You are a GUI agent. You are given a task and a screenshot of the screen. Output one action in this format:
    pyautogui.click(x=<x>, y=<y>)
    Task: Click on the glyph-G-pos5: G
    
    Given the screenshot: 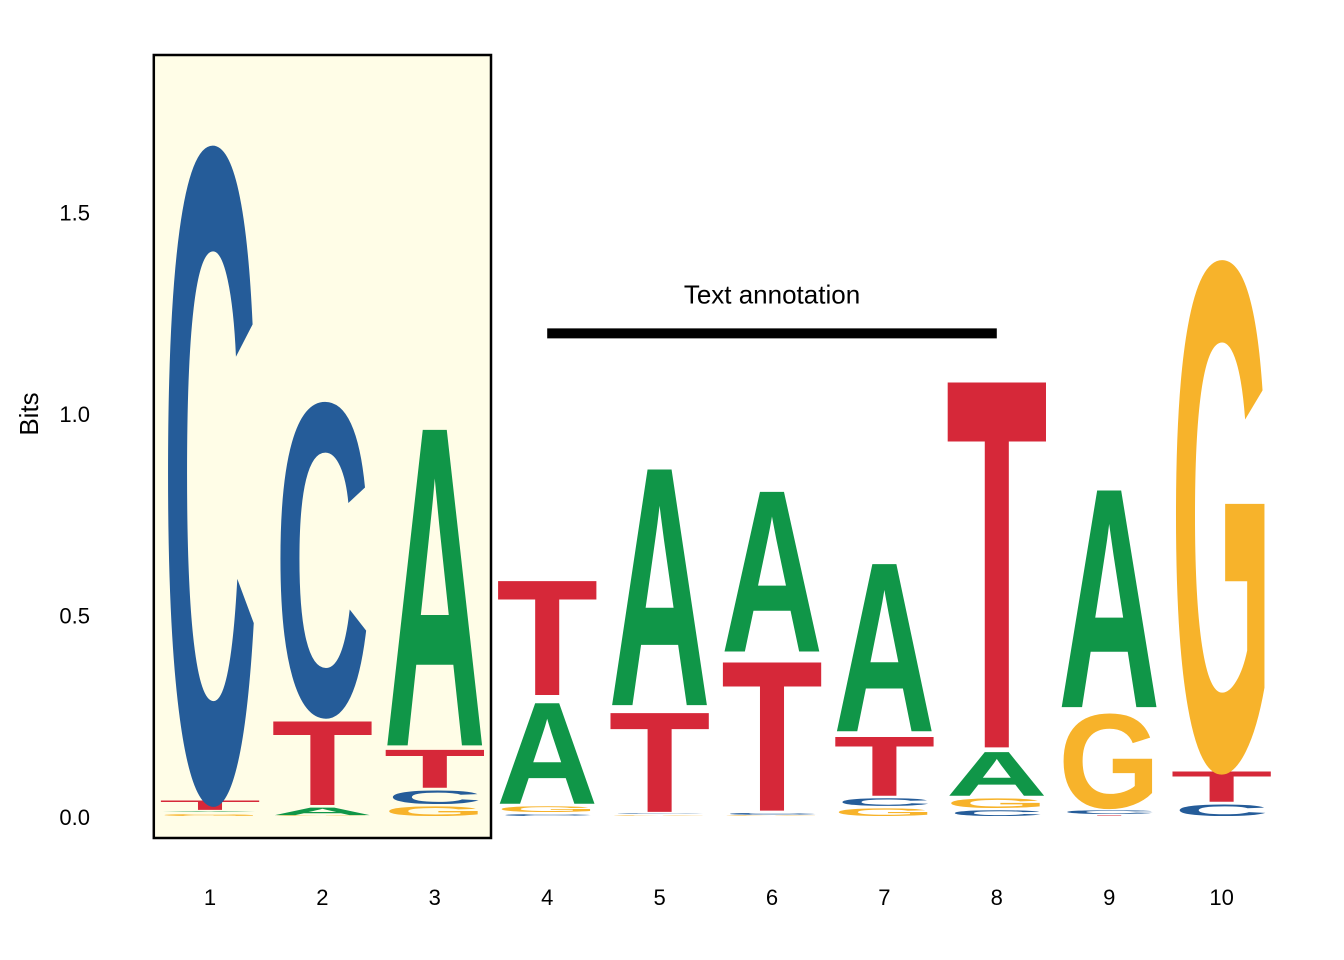 What is the action you would take?
    pyautogui.click(x=660, y=815)
    